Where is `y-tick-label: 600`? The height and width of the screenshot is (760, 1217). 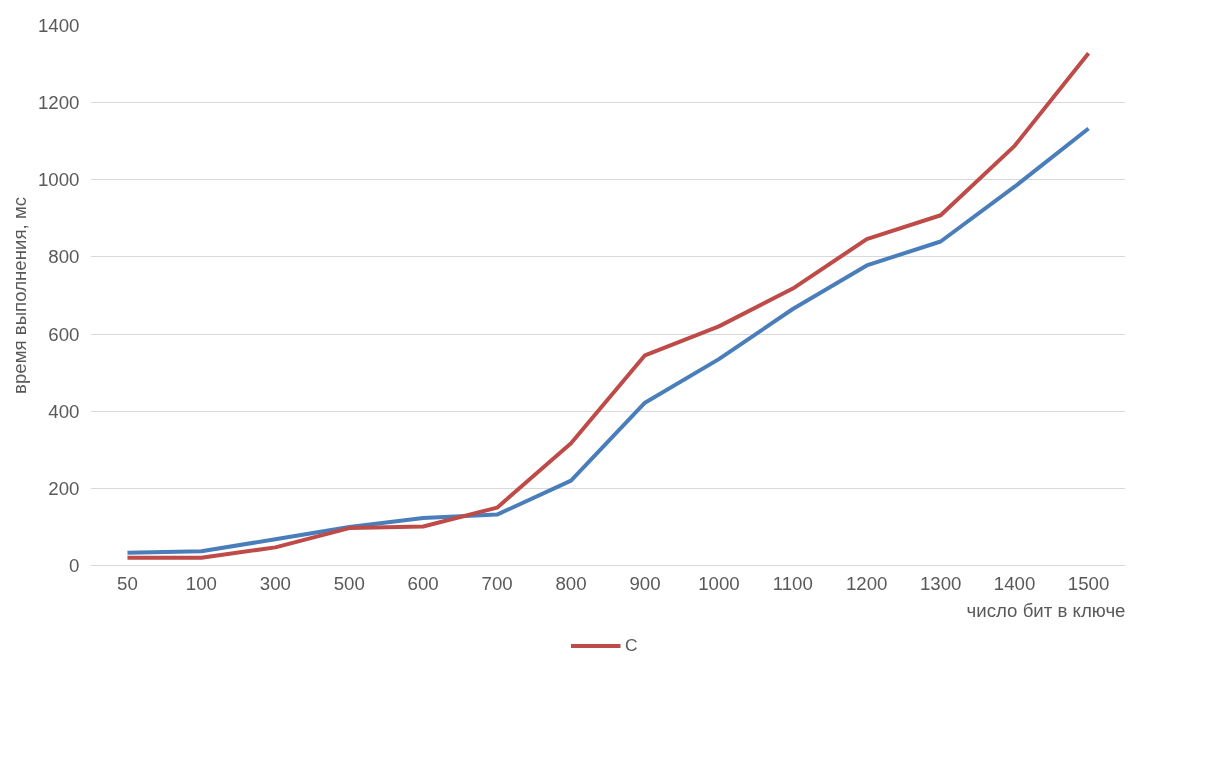
y-tick-label: 600 is located at coordinates (64, 334).